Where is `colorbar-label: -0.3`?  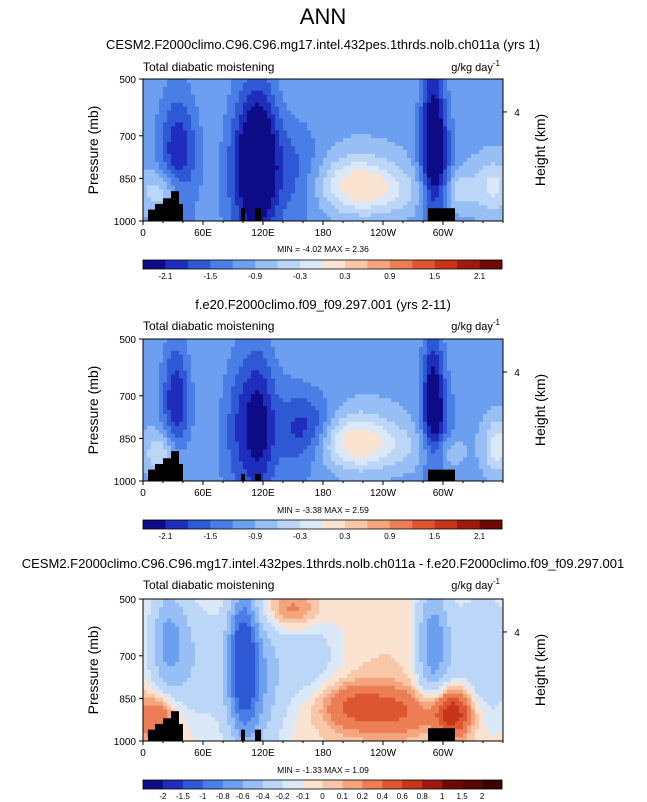
colorbar-label: -0.3 is located at coordinates (300, 276).